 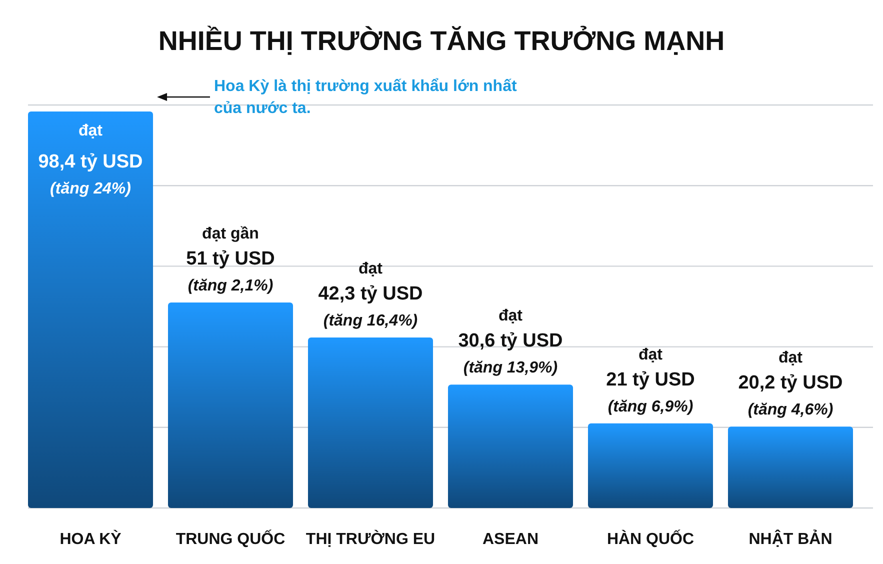 What do you see at coordinates (91, 538) in the screenshot?
I see `x-tick-label: HOA KỲ` at bounding box center [91, 538].